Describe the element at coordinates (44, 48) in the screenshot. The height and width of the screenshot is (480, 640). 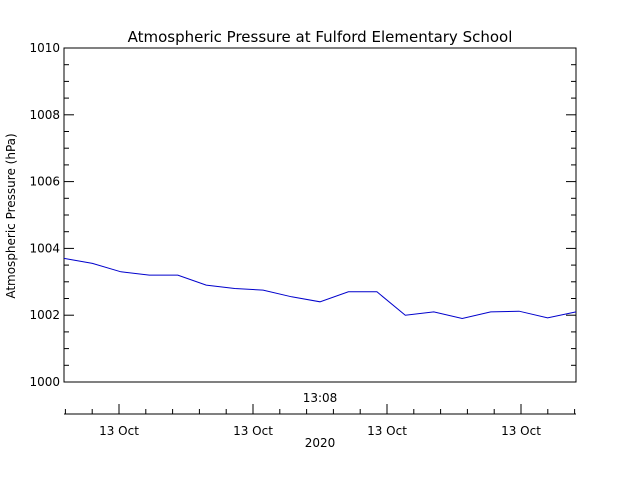
I see `y-tick-label: 1010` at that location.